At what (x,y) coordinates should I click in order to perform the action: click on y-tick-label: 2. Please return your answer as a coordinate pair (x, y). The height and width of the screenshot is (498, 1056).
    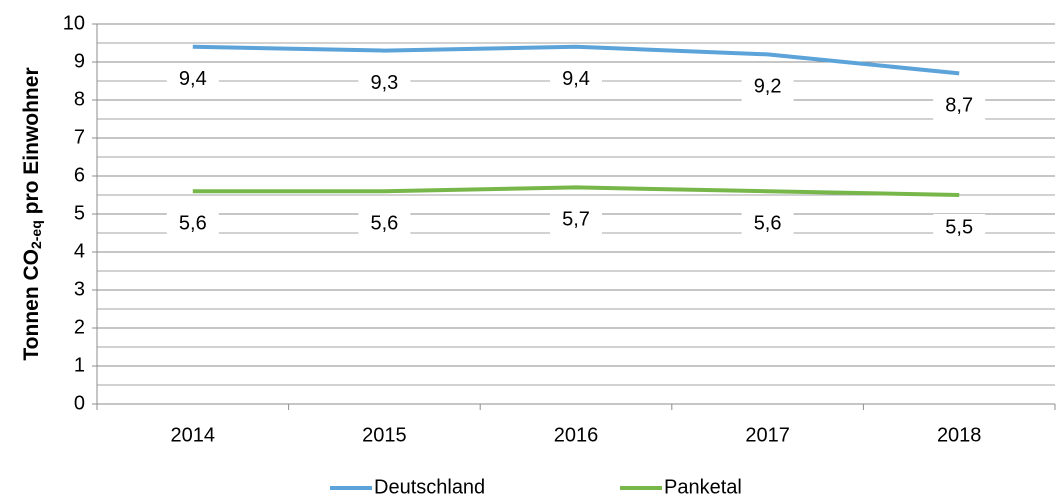
    Looking at the image, I should click on (79, 327).